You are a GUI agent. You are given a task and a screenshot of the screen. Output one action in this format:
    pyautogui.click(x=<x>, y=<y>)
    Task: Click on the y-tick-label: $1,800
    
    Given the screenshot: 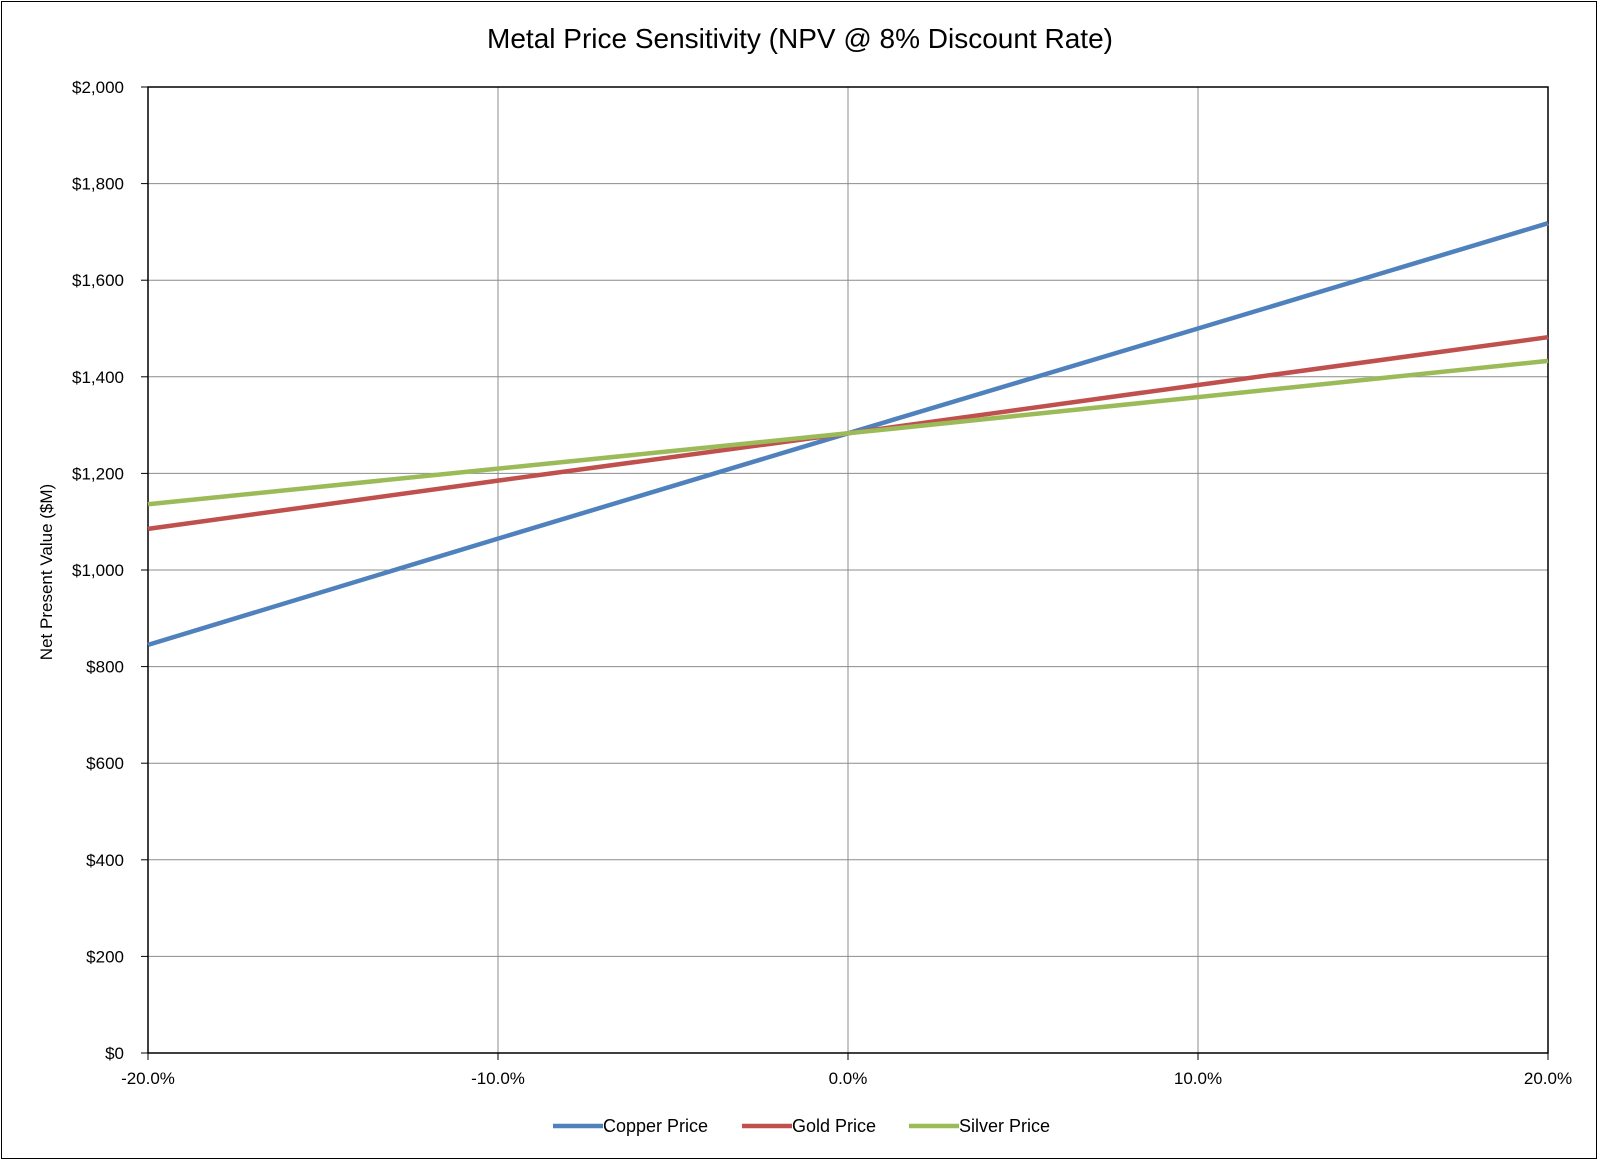 What is the action you would take?
    pyautogui.click(x=98, y=184)
    